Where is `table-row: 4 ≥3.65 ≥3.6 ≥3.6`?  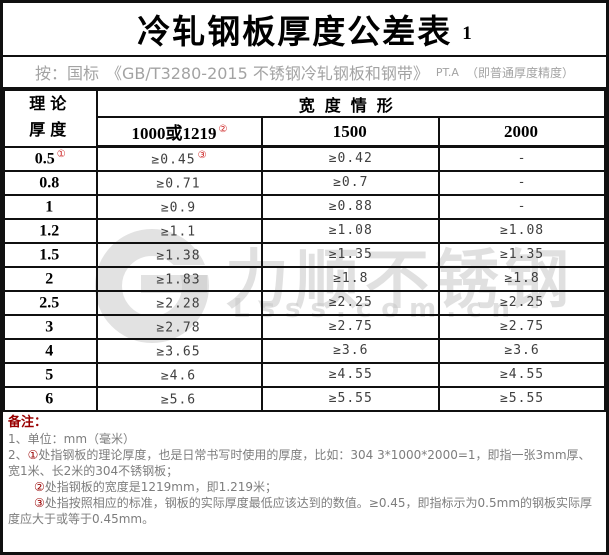 table-row: 4 ≥3.65 ≥3.6 ≥3.6 is located at coordinates (304, 350).